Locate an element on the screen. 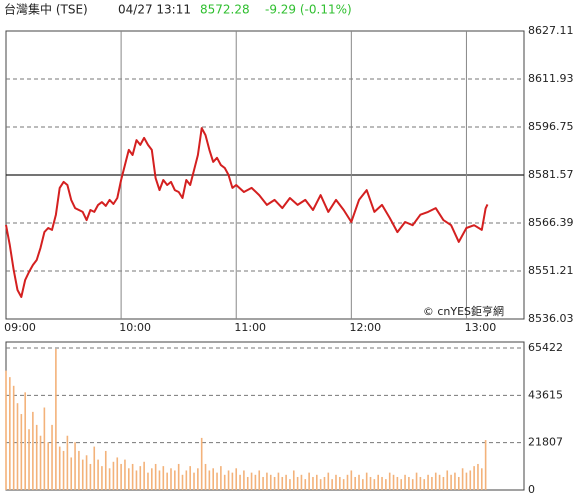 The image size is (580, 500). x-tick-label: 10:00 is located at coordinates (135, 327).